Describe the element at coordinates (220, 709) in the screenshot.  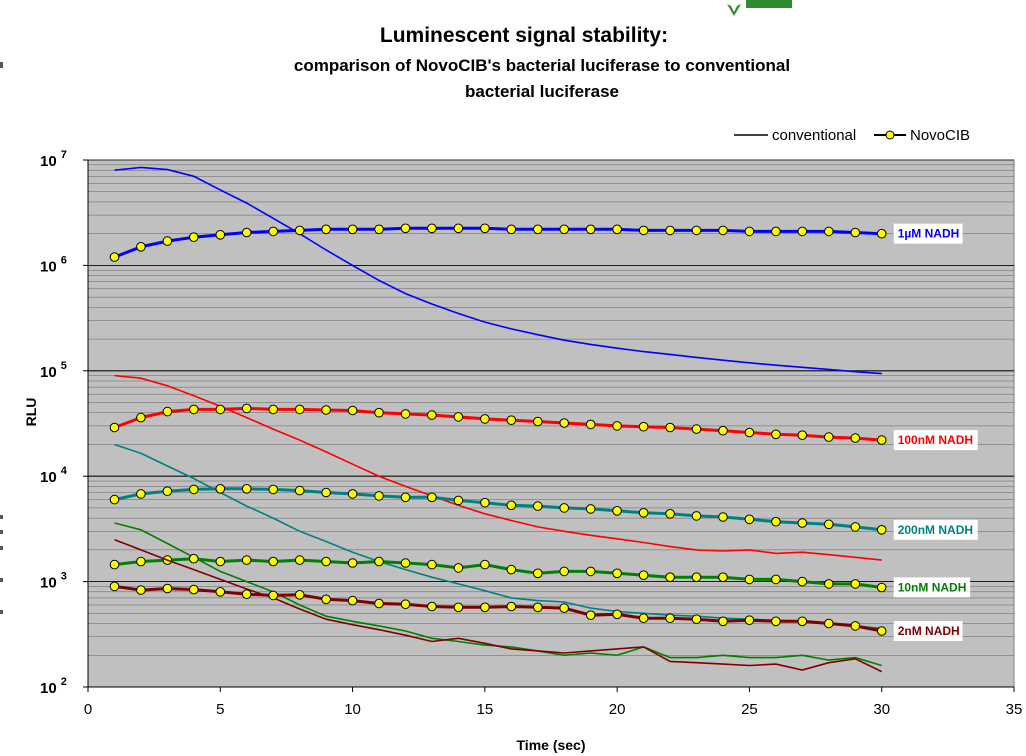
I see `x-tick-label: 5` at that location.